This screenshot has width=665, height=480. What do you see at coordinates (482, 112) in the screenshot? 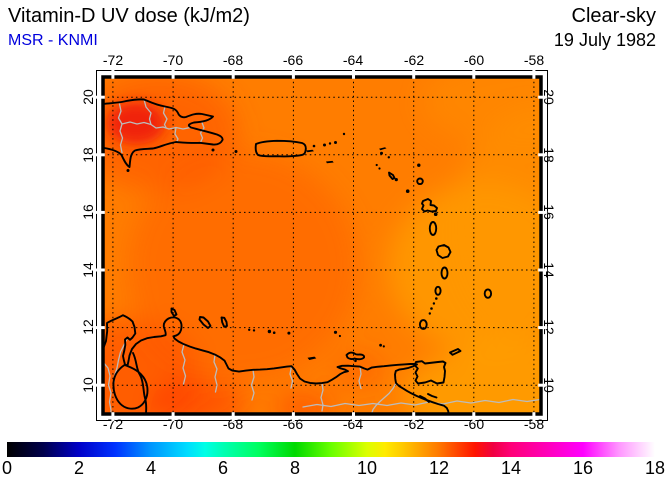
I see `field-patch-northeast-low` at bounding box center [482, 112].